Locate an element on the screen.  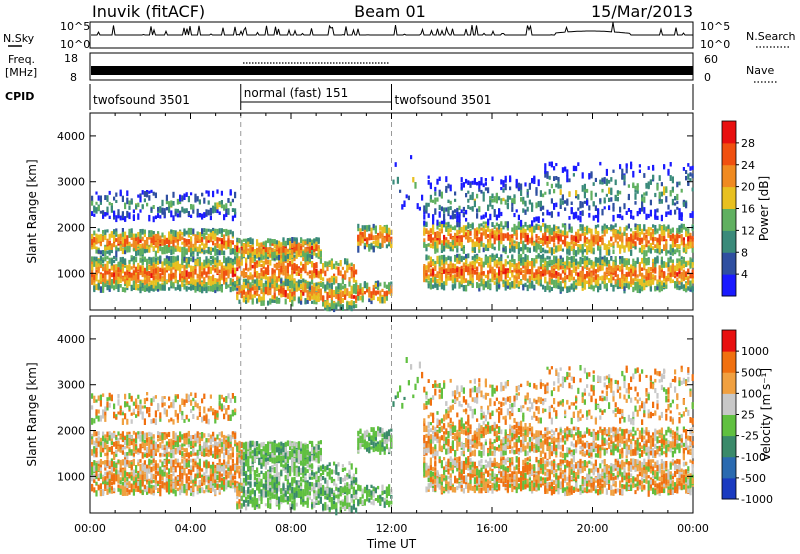
xtick-label: 12:00 is located at coordinates (392, 528).